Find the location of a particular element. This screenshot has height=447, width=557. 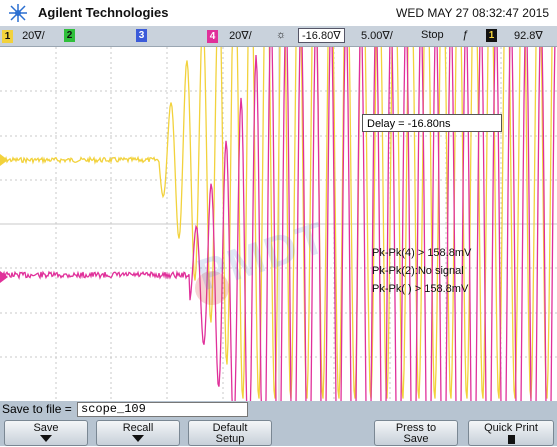

timebase-scale: 5.00∇/ is located at coordinates (377, 36).